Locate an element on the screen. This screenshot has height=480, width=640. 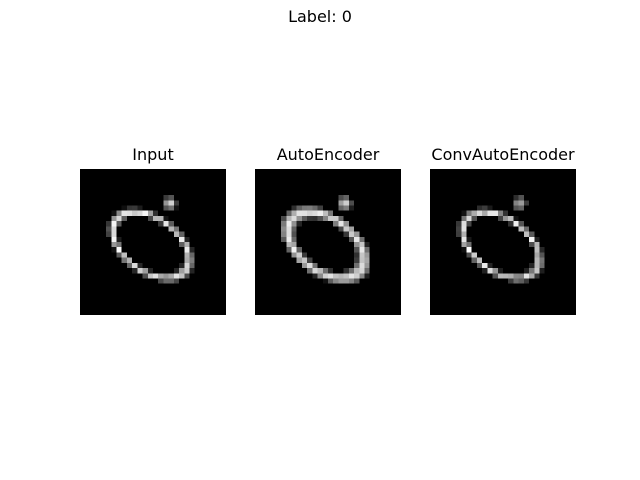
input-digit-image is located at coordinates (153, 242).